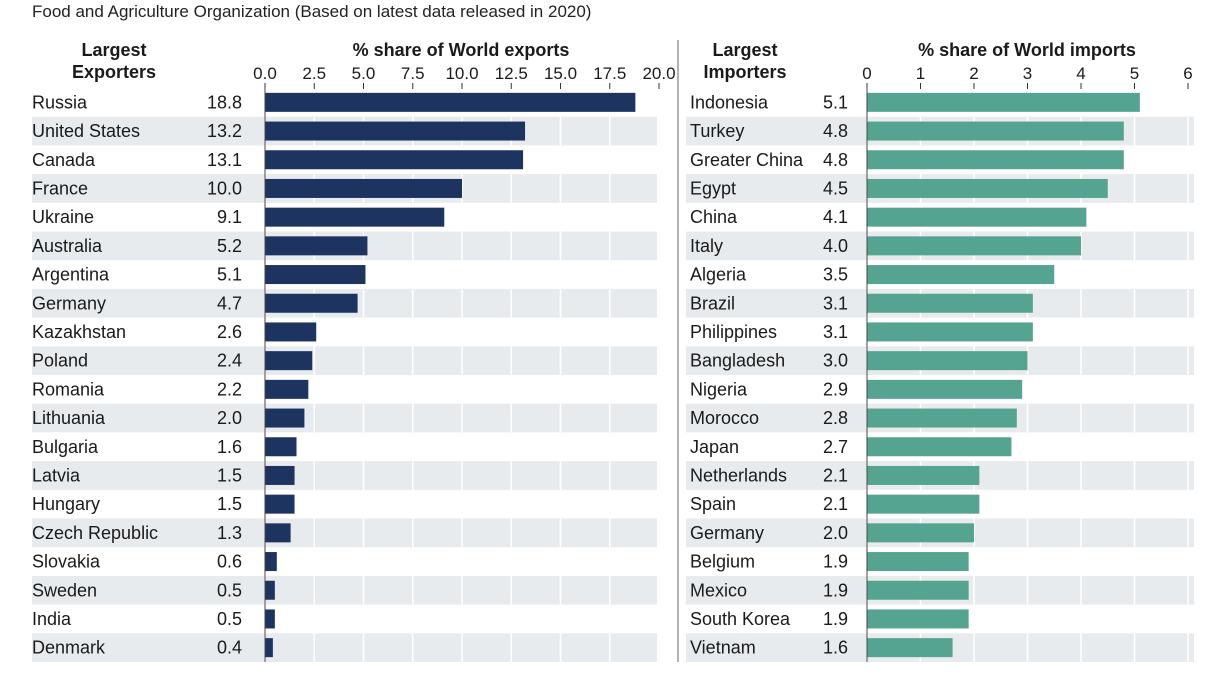 The image size is (1226, 690). What do you see at coordinates (713, 188) in the screenshot?
I see `imports-category-label: Egypt` at bounding box center [713, 188].